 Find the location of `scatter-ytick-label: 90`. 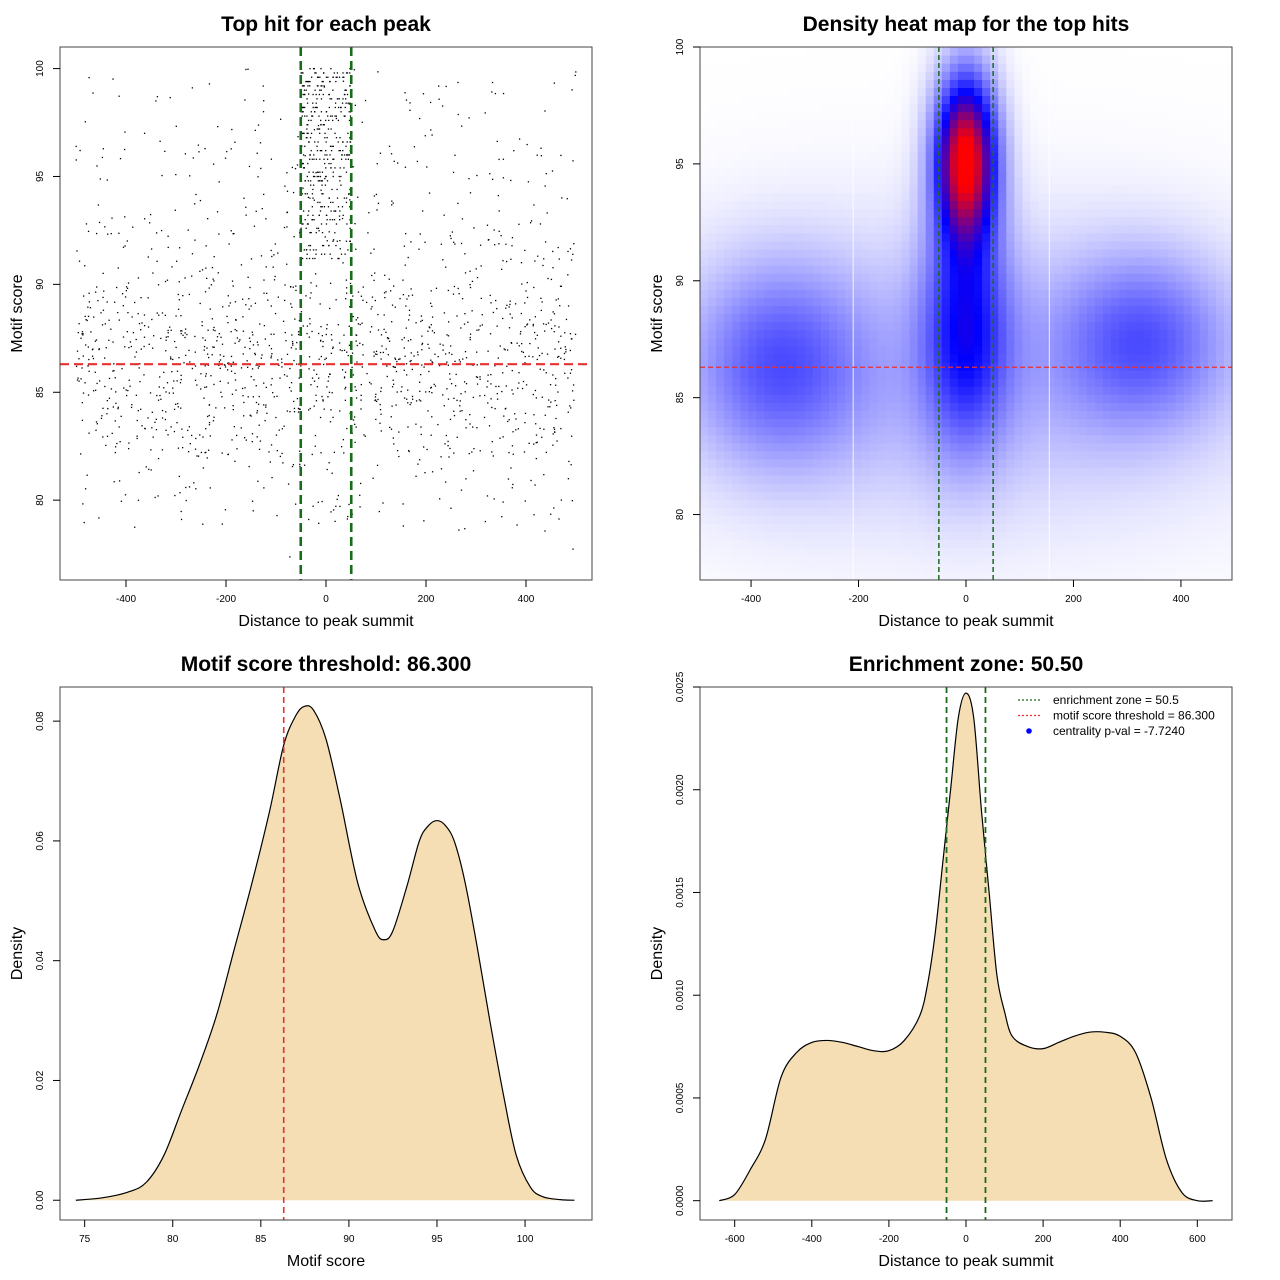

scatter-ytick-label: 90 is located at coordinates (40, 284).